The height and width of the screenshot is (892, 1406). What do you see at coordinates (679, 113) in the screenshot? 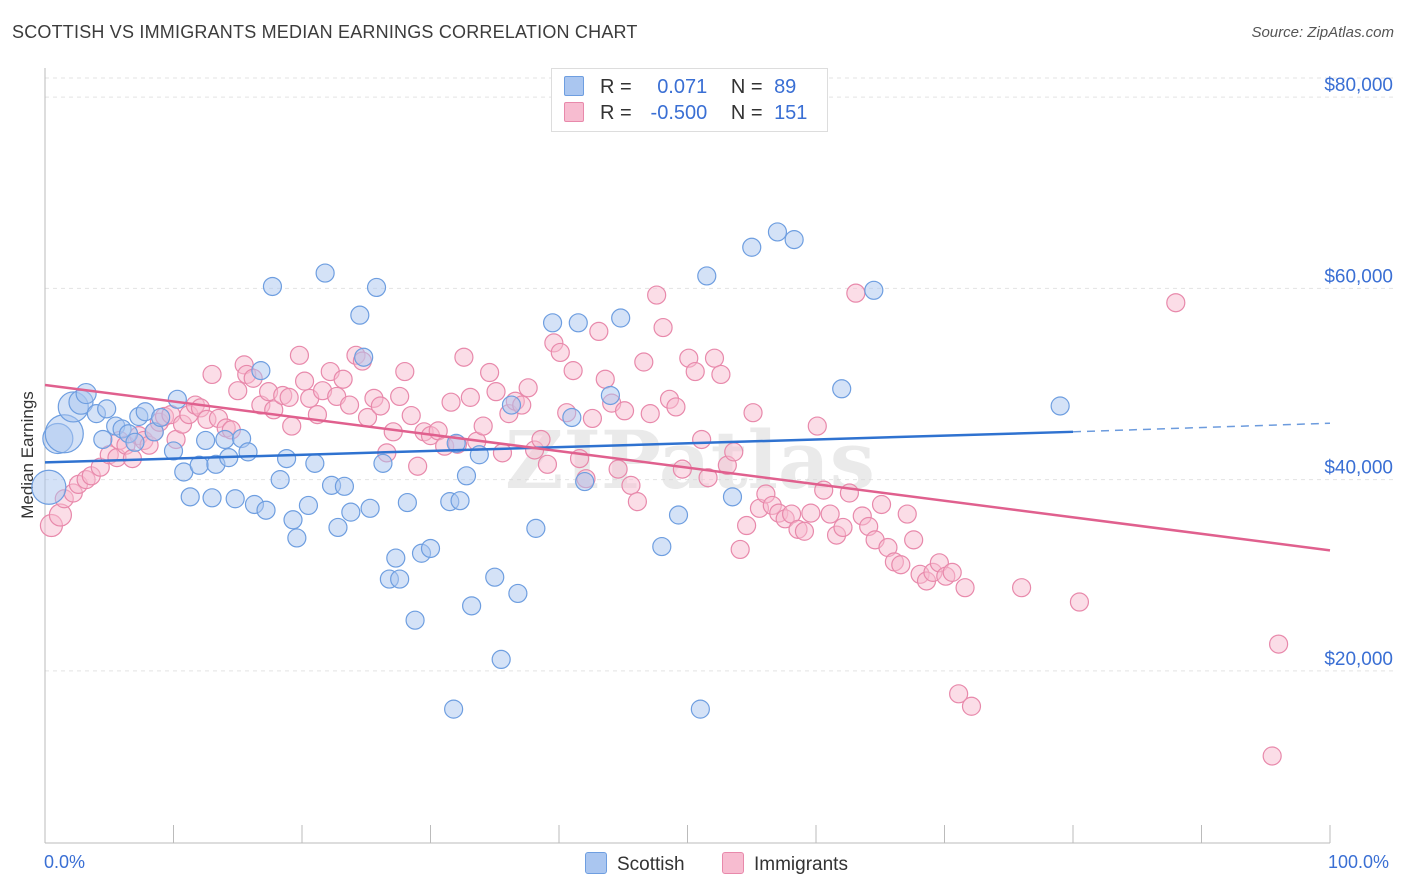
I see `legend-r-value: -0.500` at bounding box center [679, 113].